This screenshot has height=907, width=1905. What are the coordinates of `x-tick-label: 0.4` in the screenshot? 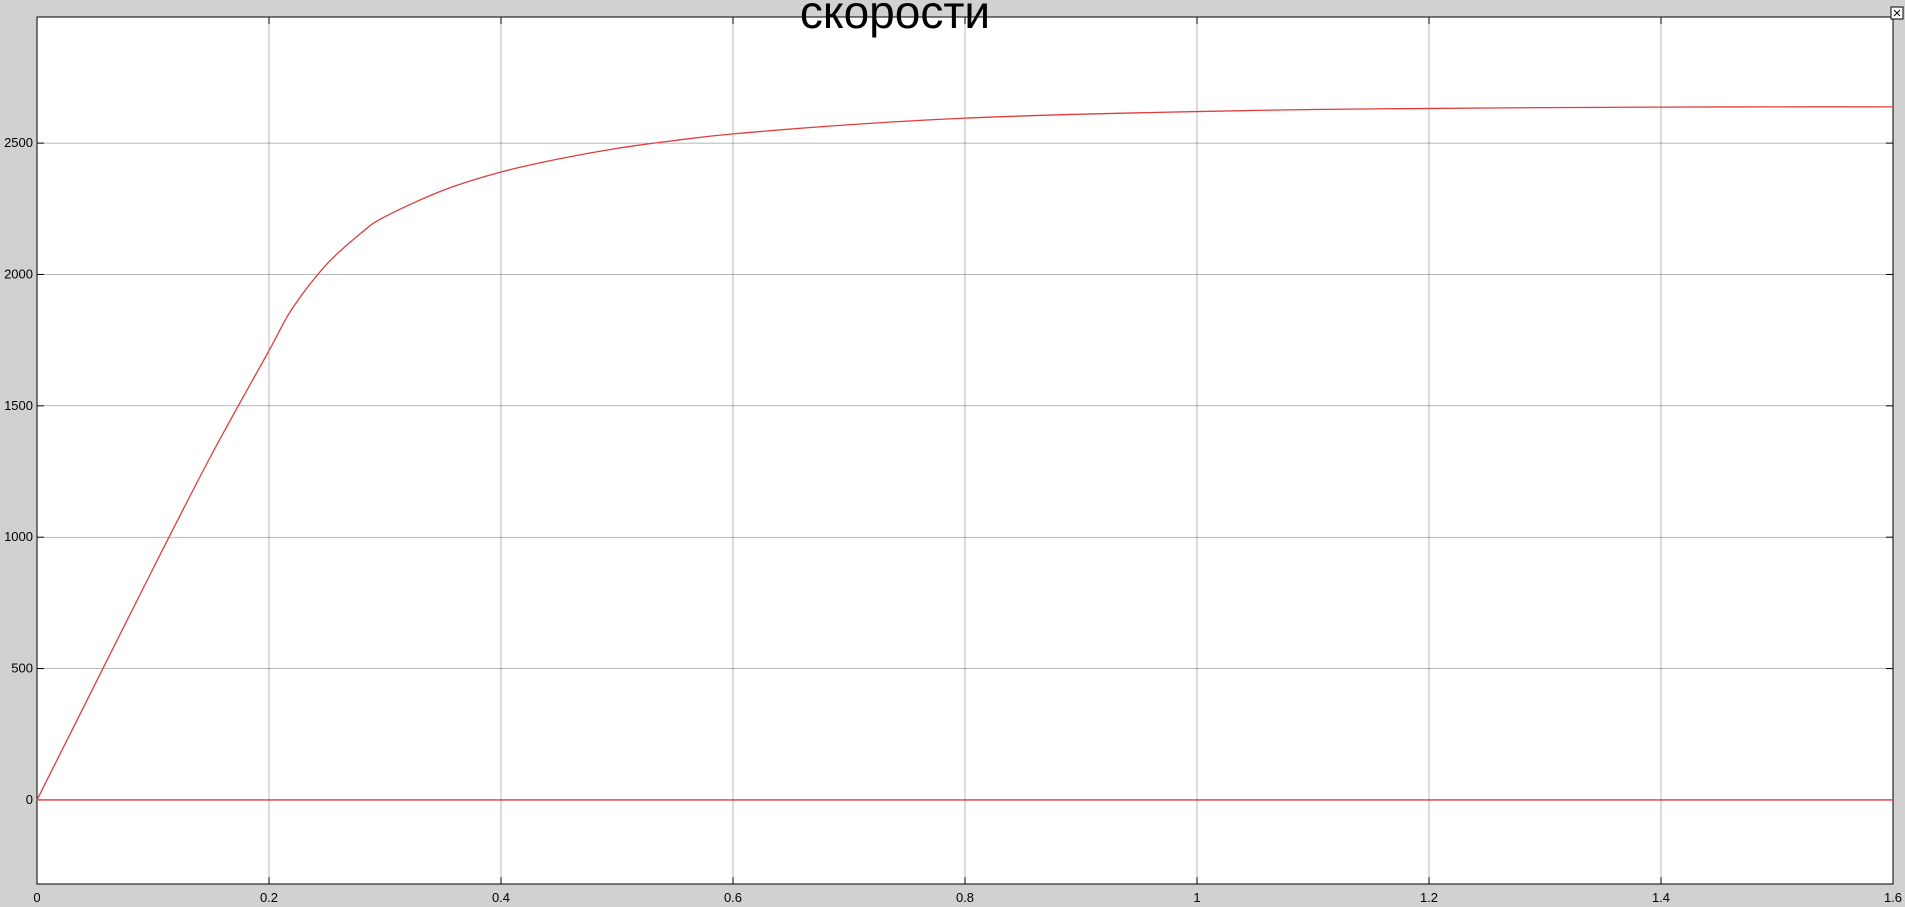 It's located at (501, 897).